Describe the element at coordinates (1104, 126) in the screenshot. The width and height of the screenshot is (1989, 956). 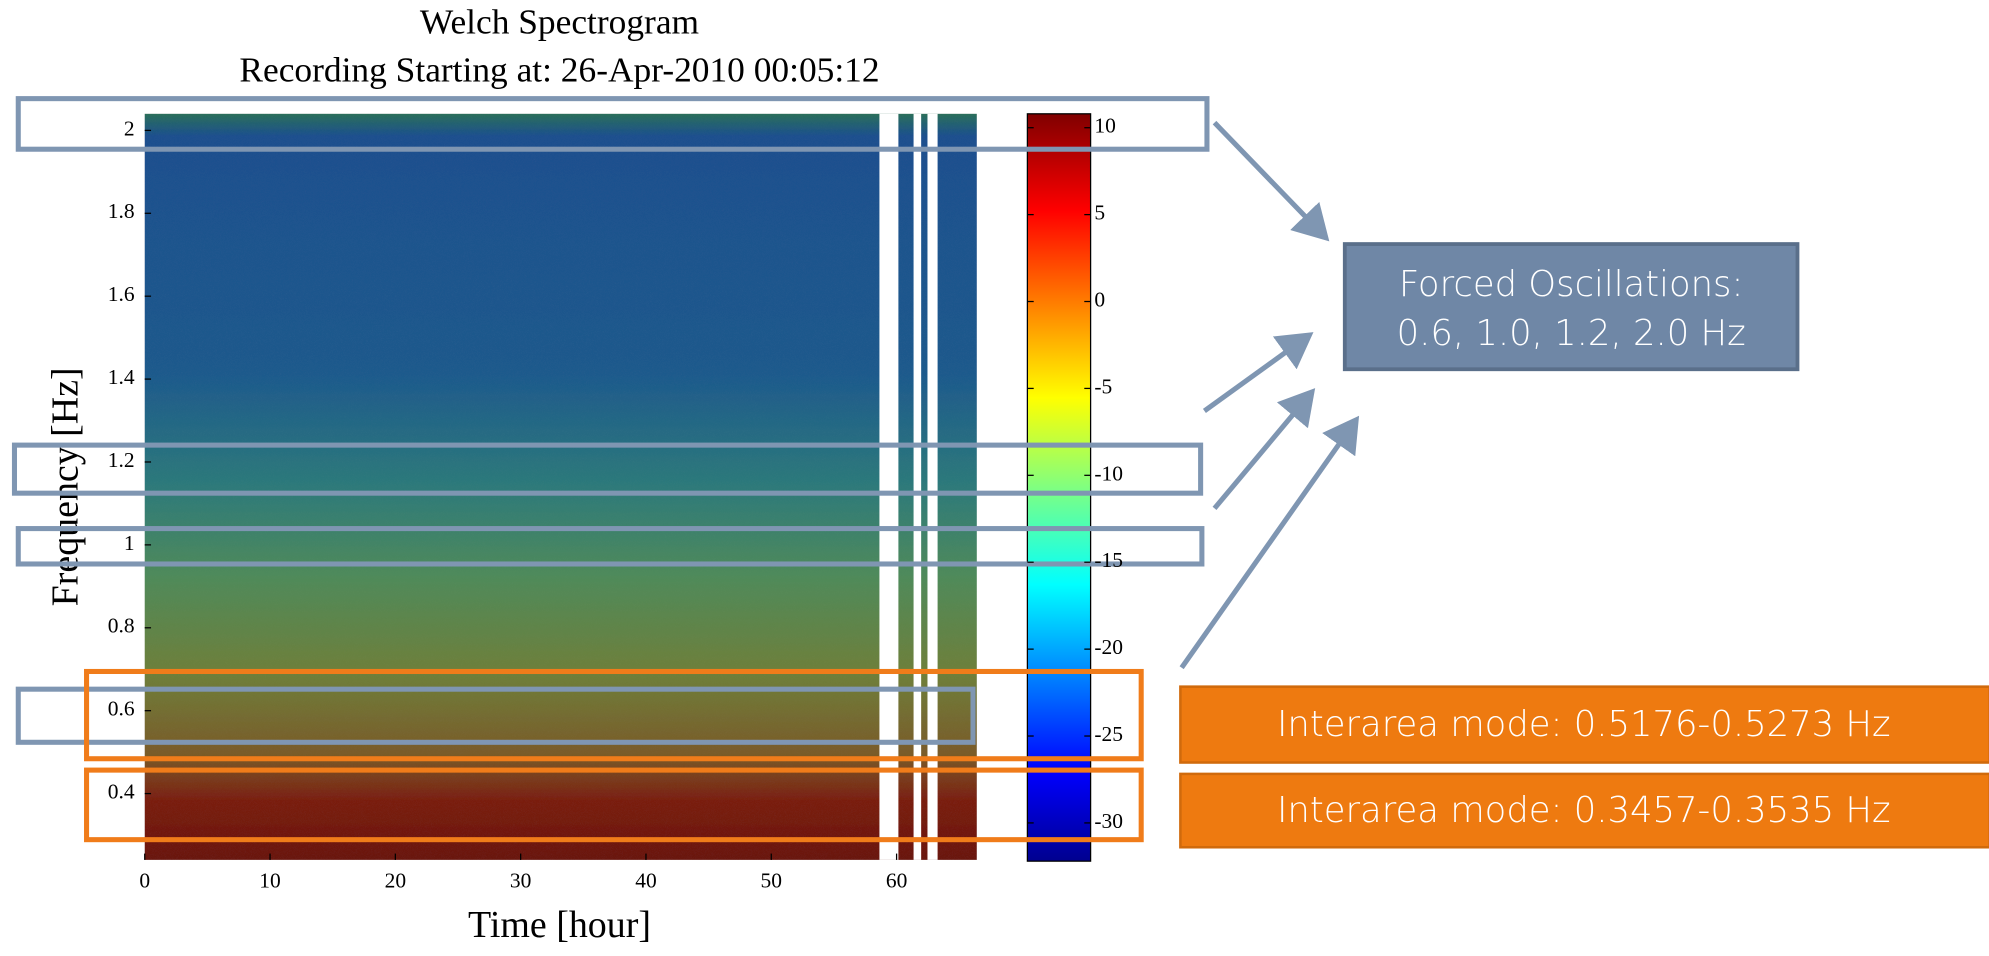
I see `colorbar-tick-label: 10` at that location.